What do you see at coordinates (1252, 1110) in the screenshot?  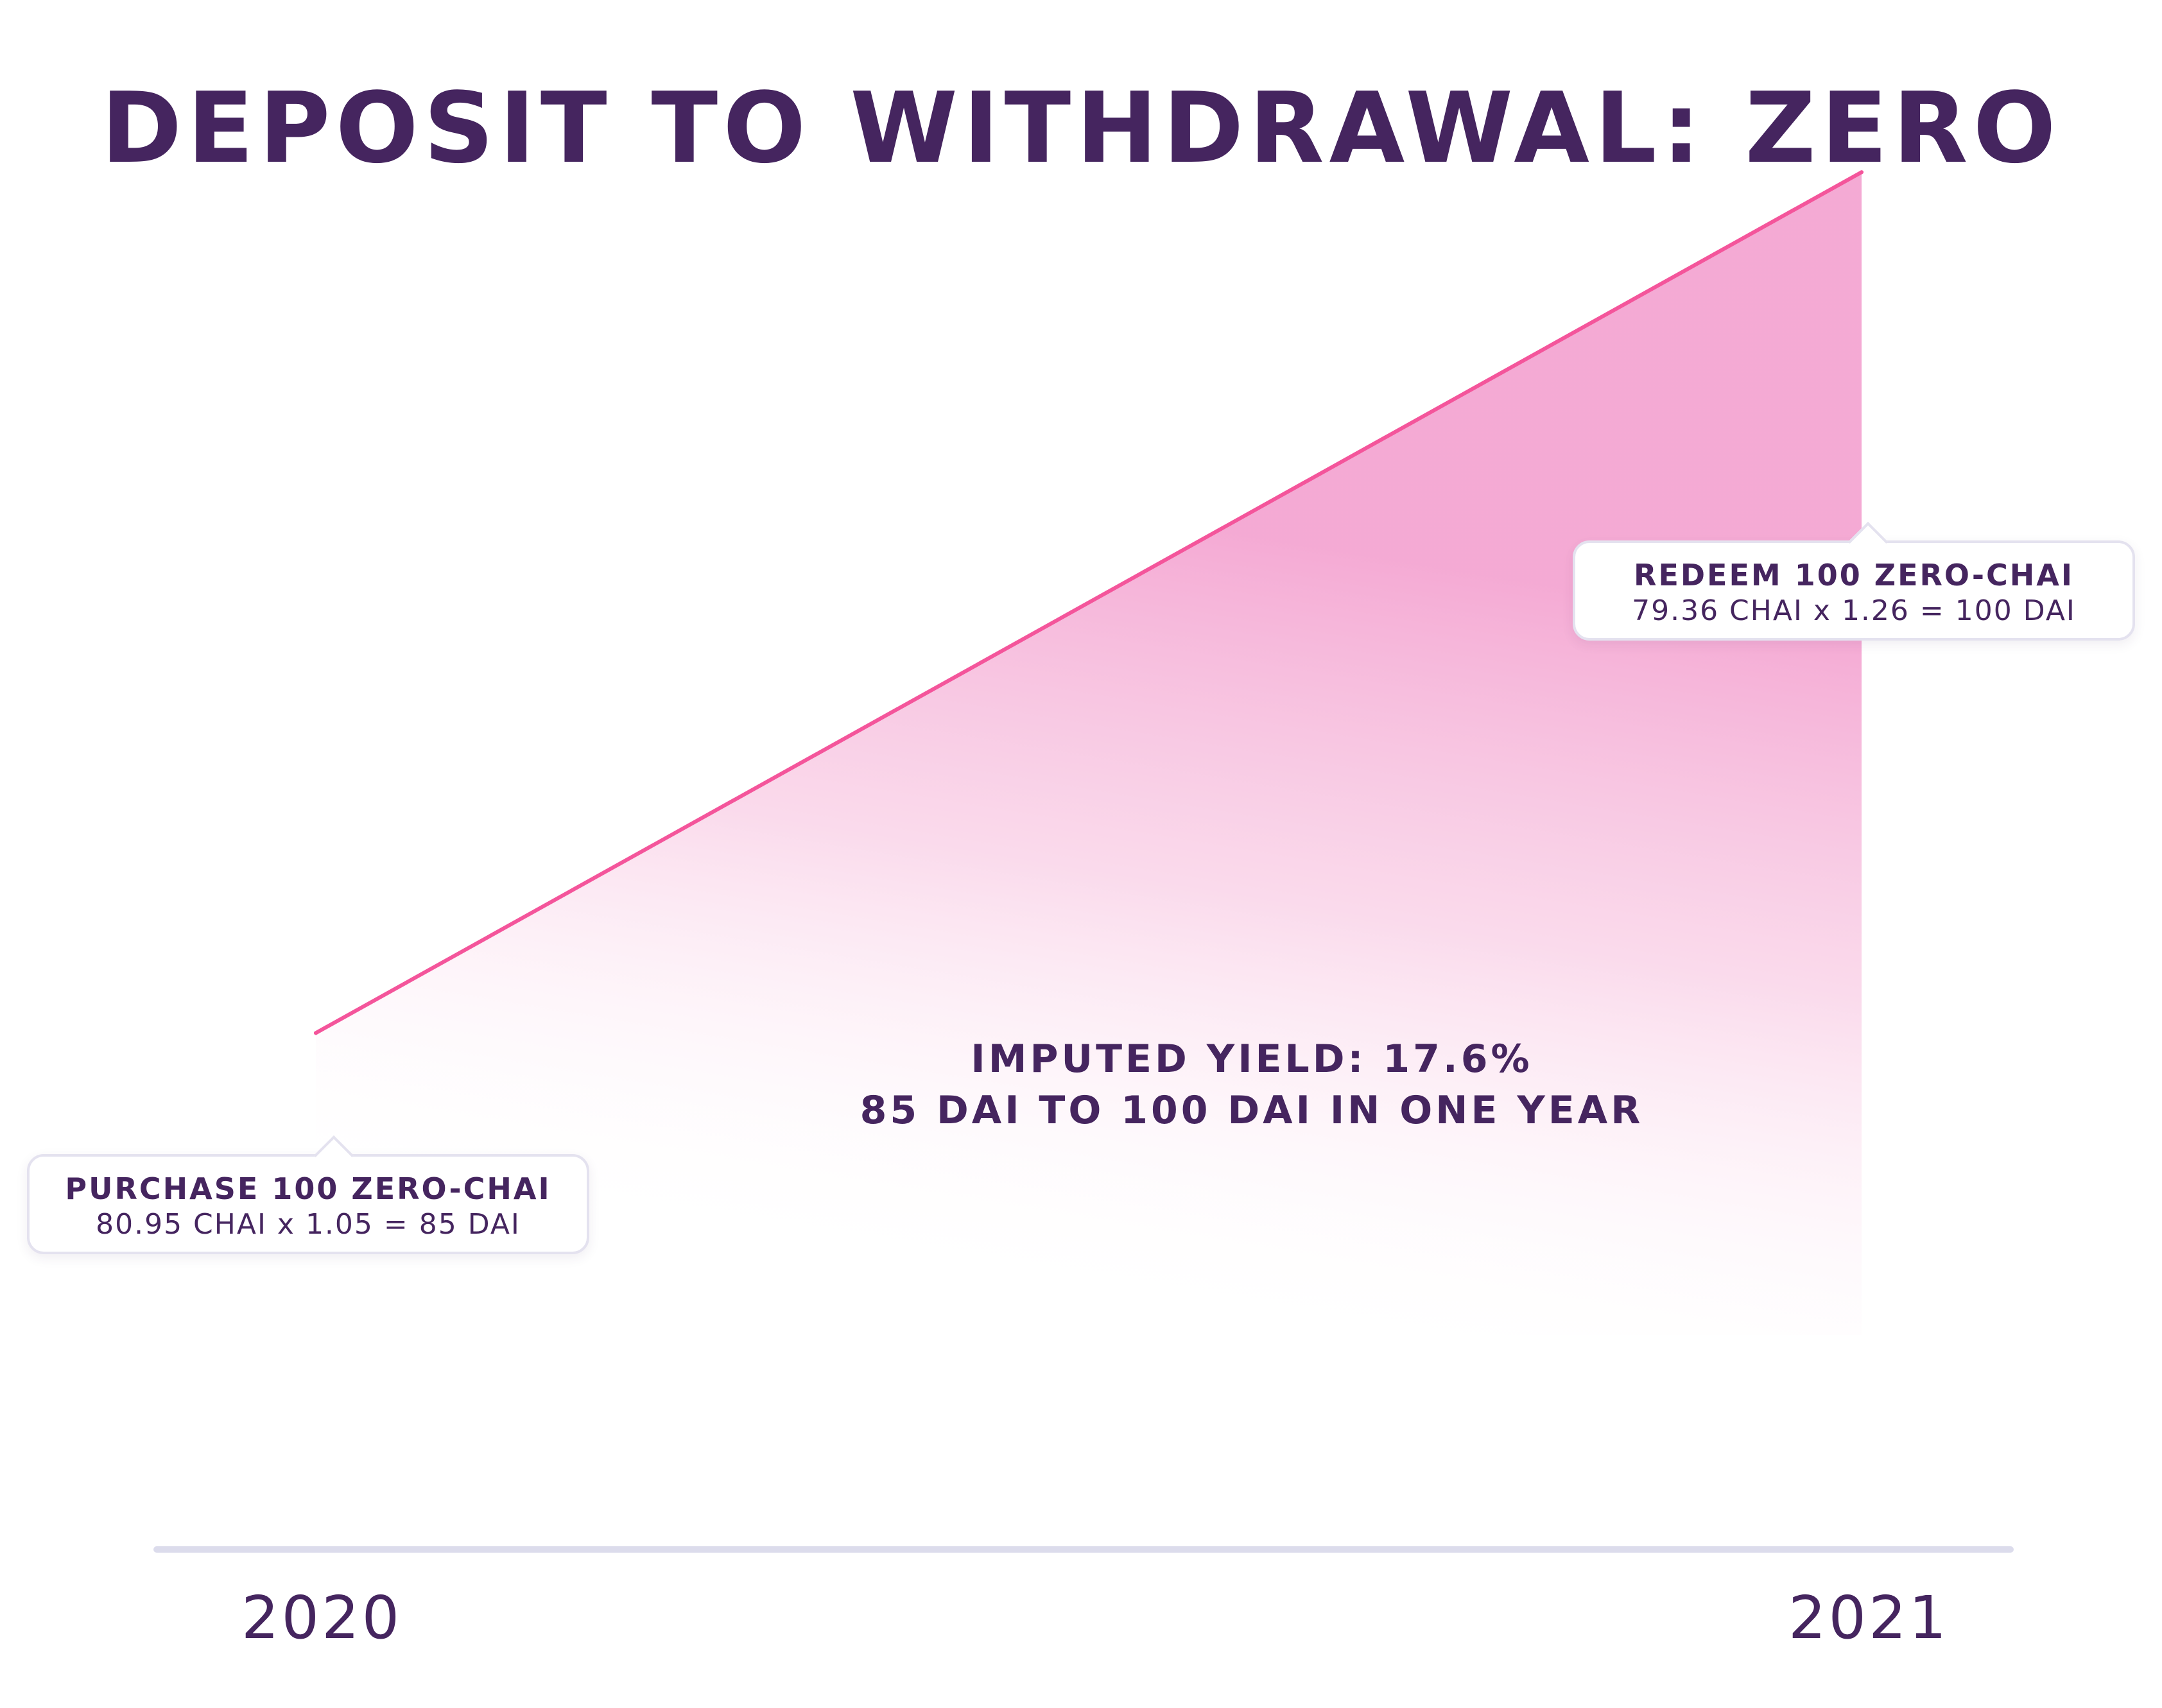 I see `yield-annotation-line-2: 85 DAI TO 100 DAI IN ONE YEAR` at bounding box center [1252, 1110].